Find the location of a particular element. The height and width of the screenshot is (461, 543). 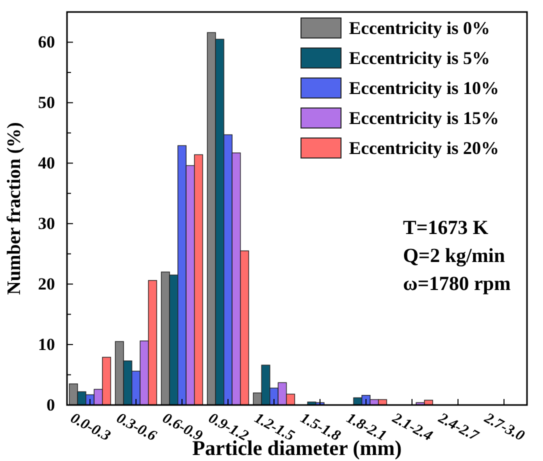

y-tick-label: 50 is located at coordinates (46, 102).